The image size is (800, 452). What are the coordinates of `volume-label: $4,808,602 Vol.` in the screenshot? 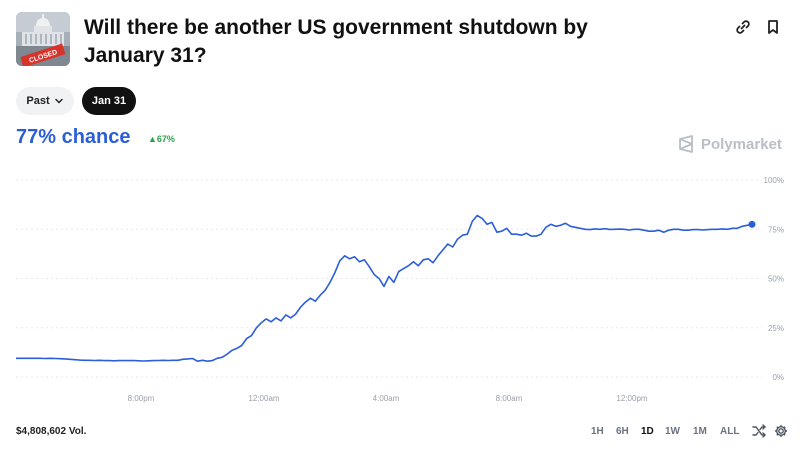 It's located at (51, 431).